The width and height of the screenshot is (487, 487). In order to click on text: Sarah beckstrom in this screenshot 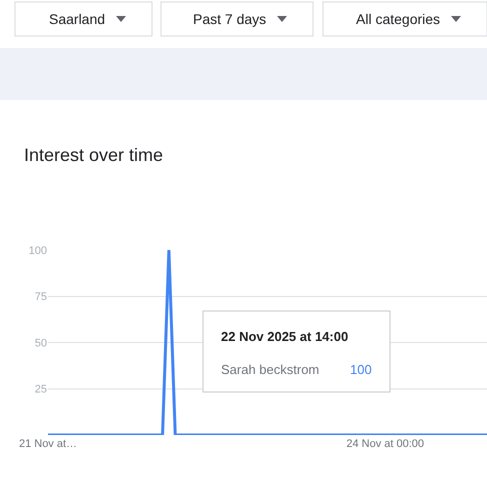, I will do `click(270, 369)`.